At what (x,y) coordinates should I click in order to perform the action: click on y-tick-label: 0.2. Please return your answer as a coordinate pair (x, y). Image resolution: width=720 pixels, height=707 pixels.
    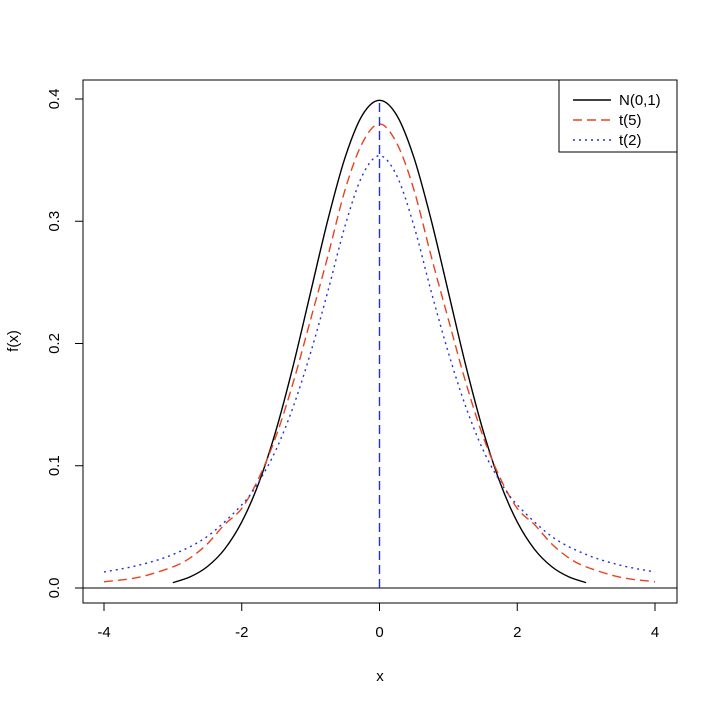
    Looking at the image, I should click on (54, 343).